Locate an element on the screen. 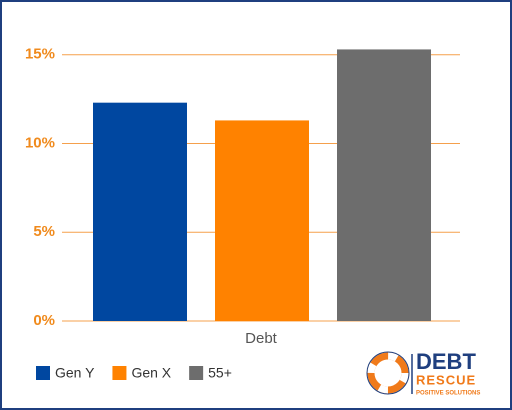 This screenshot has width=512, height=410. legend-label: Gen Y is located at coordinates (75, 373).